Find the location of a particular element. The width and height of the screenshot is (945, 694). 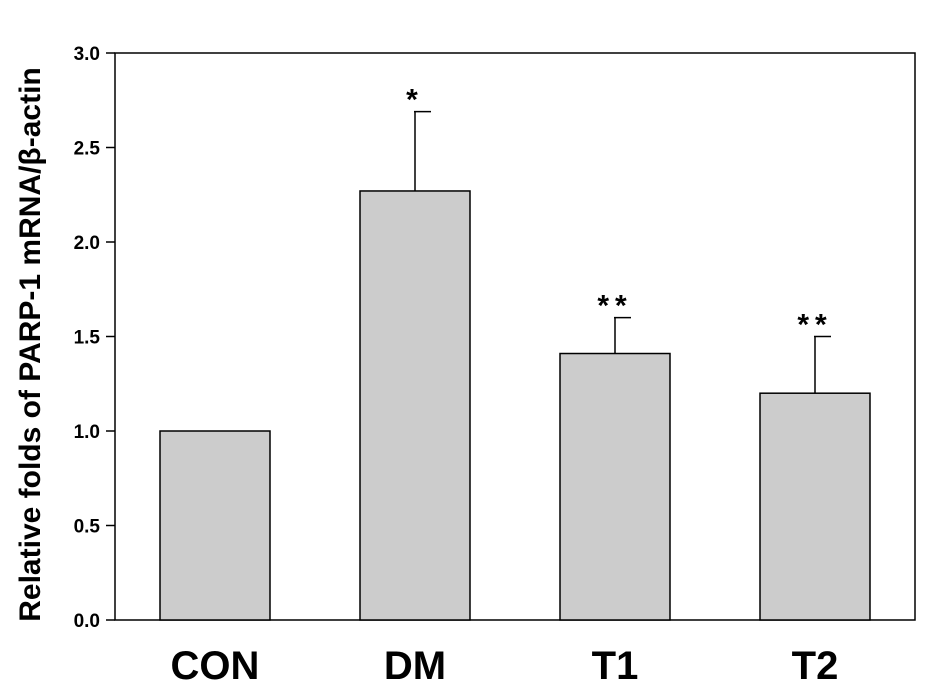

y-tick-label: 2.5 is located at coordinates (87, 149).